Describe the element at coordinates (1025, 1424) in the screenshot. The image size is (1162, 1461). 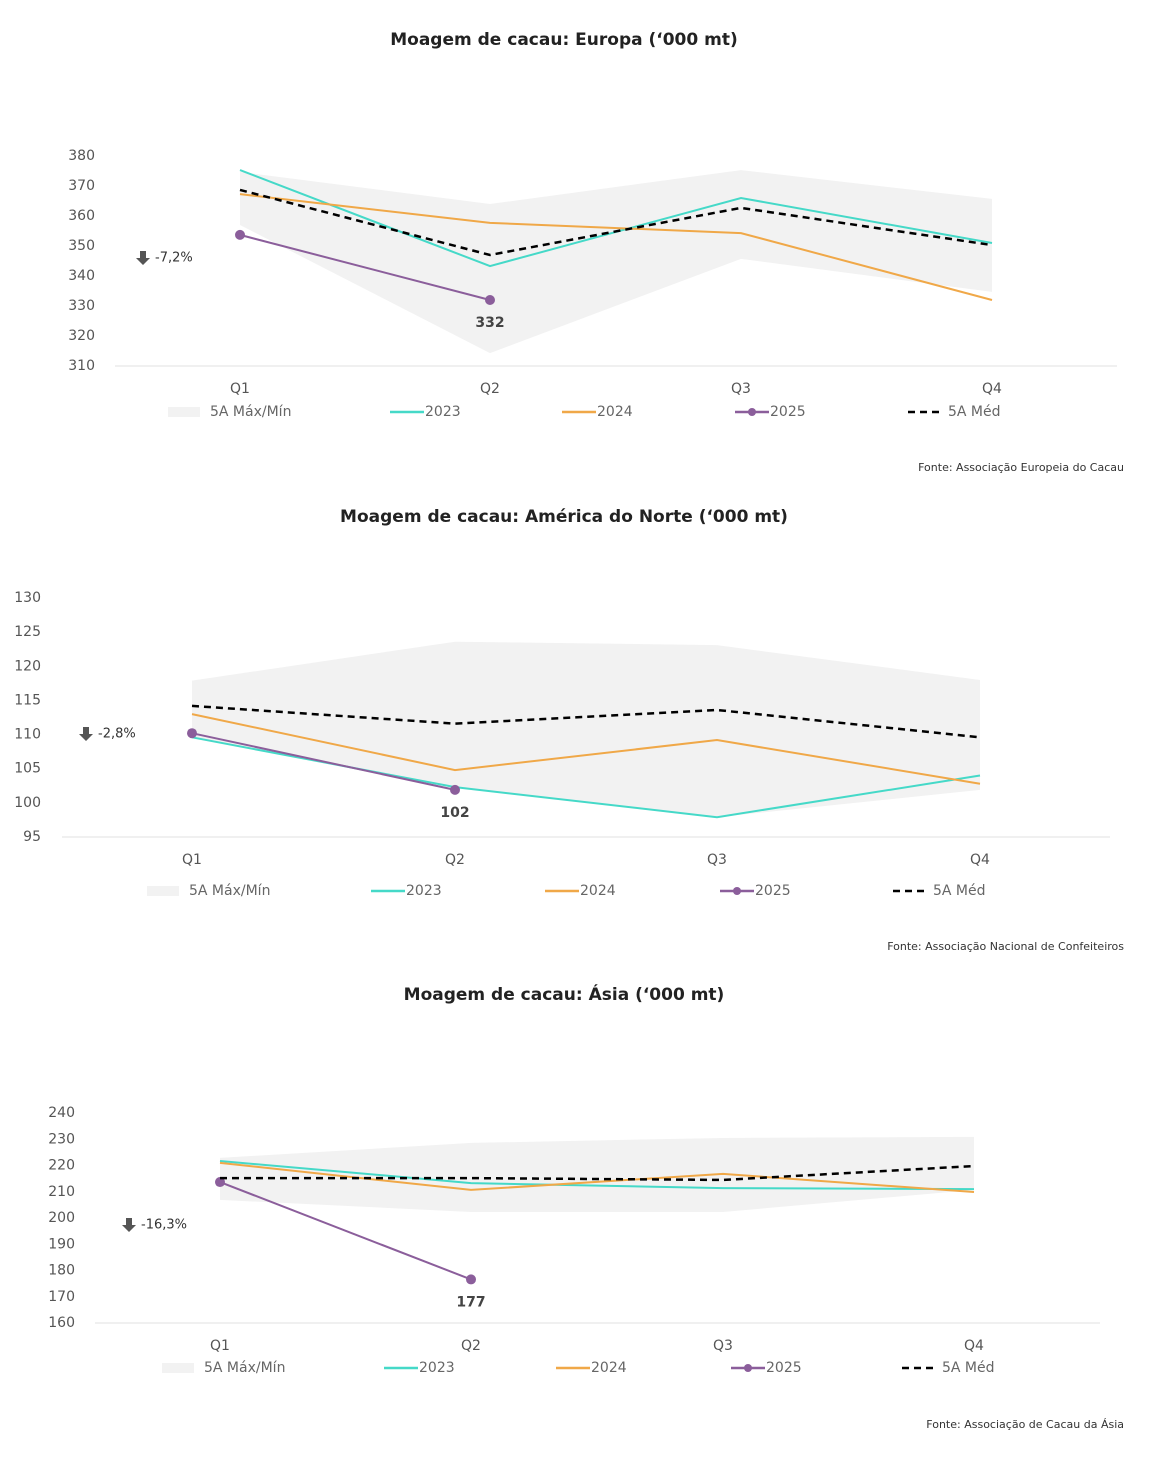
I see `source: Fonte: Associação de Cacau da Ásia` at that location.